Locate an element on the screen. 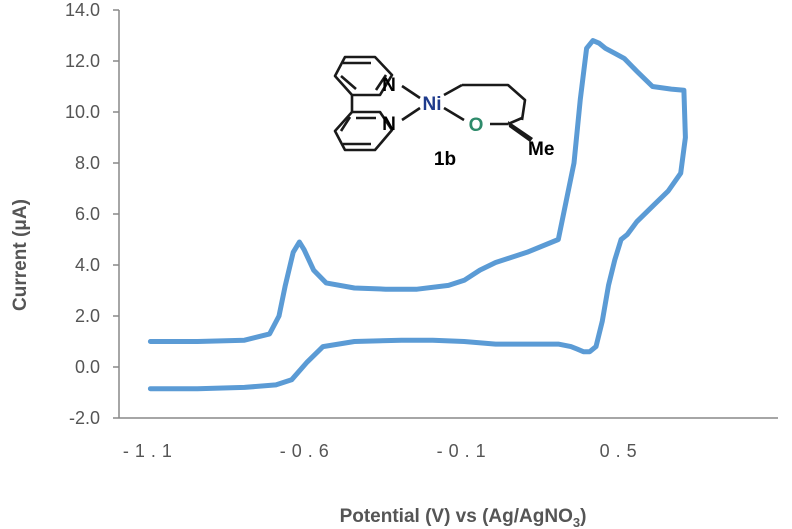 The width and height of the screenshot is (792, 529). pyridine-ring-top-inner is located at coordinates (364, 76).